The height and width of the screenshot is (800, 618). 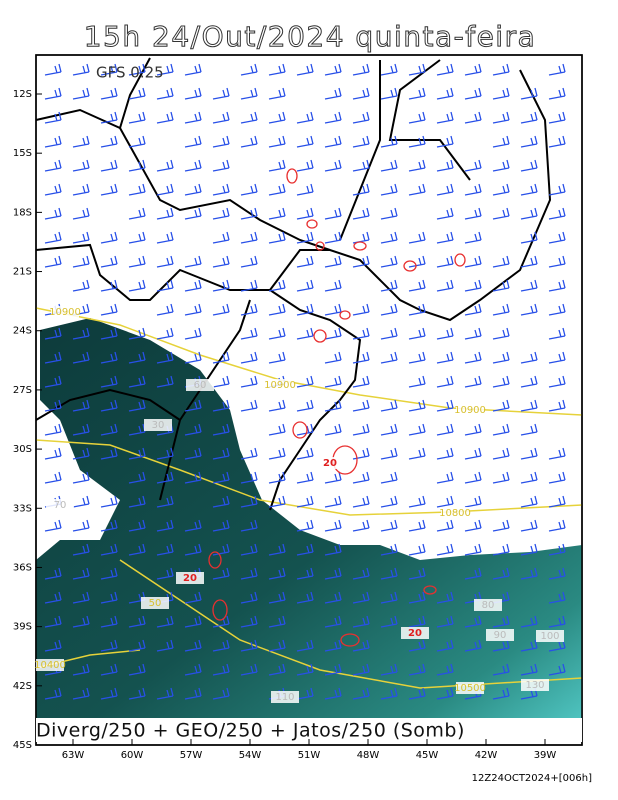 I want to click on lon-label: 57W, so click(x=191, y=755).